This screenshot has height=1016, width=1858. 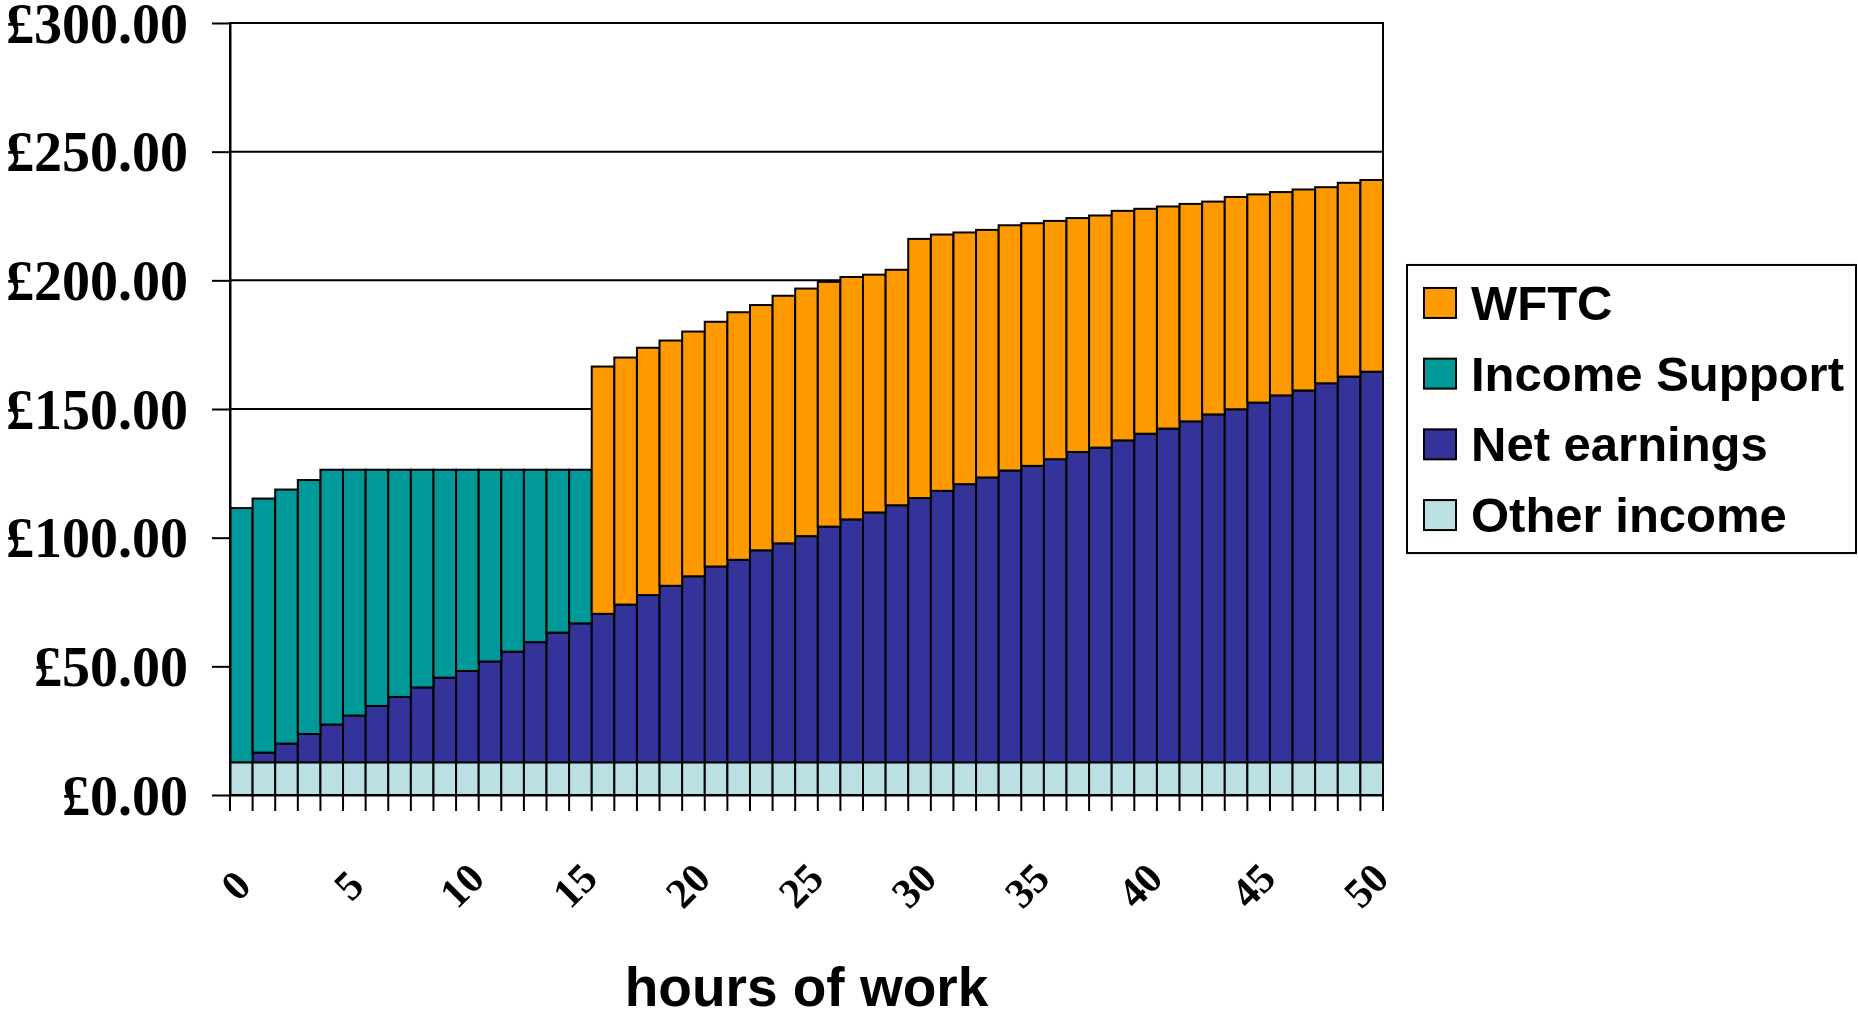 I want to click on x-tick-label: 35, so click(x=1027, y=885).